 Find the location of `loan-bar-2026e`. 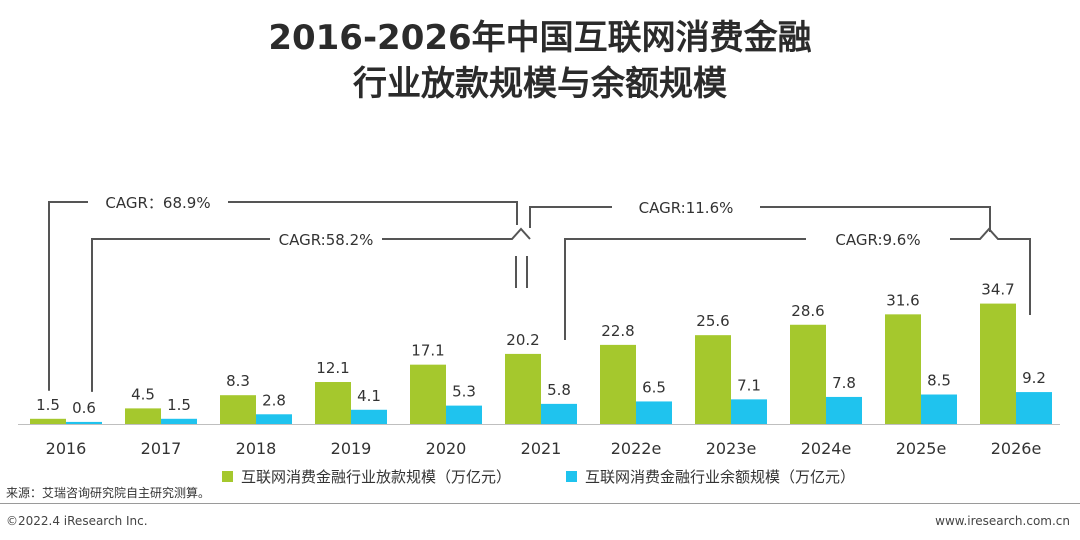

loan-bar-2026e is located at coordinates (998, 363).